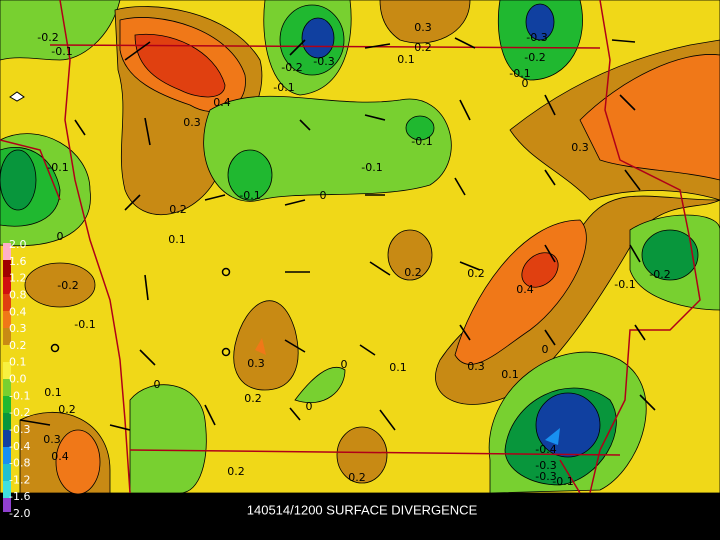 The image size is (720, 540). What do you see at coordinates (19, 395) in the screenshot?
I see `legend-label: -0.1` at bounding box center [19, 395].